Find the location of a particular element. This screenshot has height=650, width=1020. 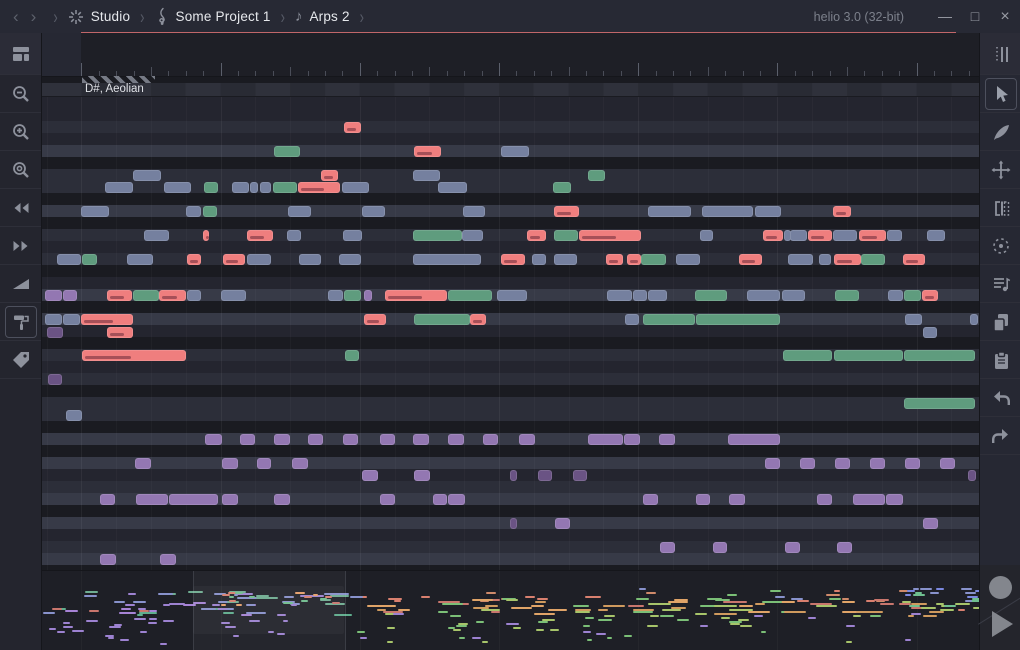

breadcrumb-item-studio: Studio is located at coordinates (99, 17).